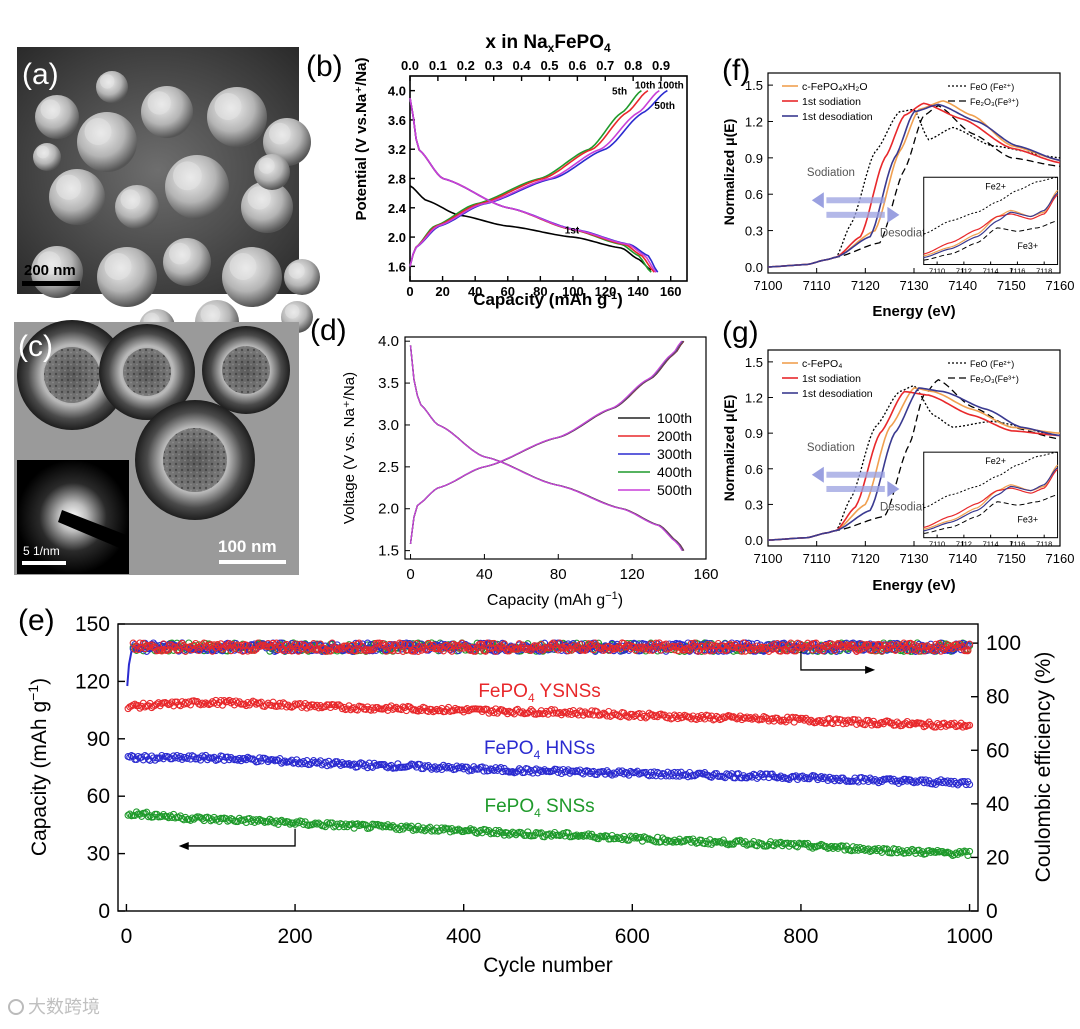 Image resolution: width=1080 pixels, height=1029 pixels. What do you see at coordinates (870, 669) in the screenshot?
I see `arrow-head-right-icon` at bounding box center [870, 669].